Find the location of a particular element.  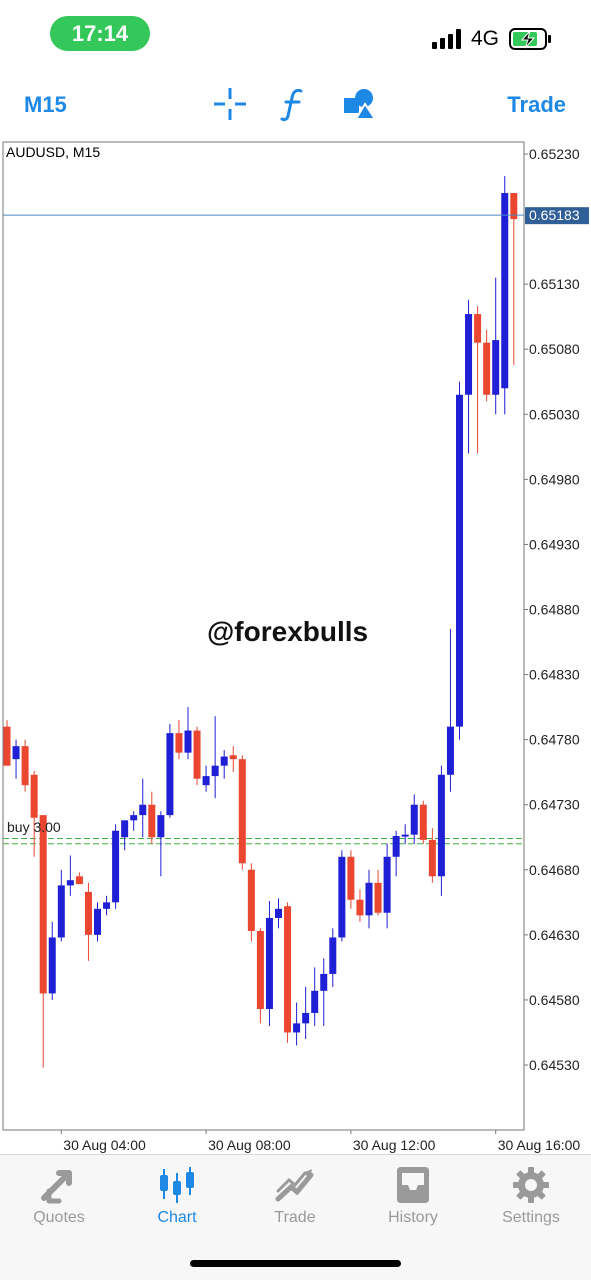

battery-charging-icon is located at coordinates (530, 39).